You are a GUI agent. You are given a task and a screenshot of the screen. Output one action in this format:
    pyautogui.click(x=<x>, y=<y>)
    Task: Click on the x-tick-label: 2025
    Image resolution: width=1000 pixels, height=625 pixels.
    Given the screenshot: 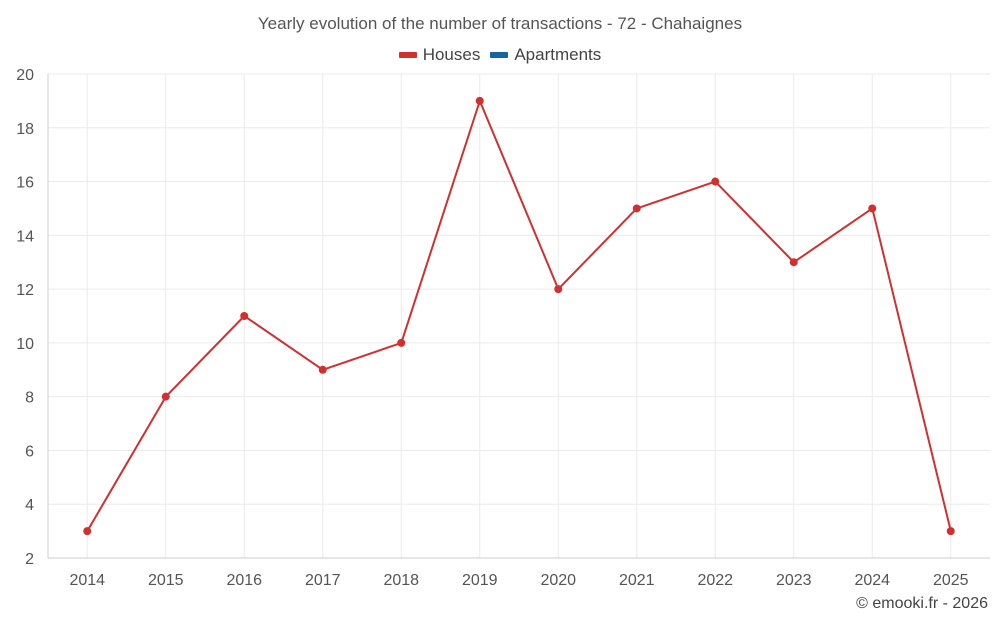 What is the action you would take?
    pyautogui.click(x=951, y=580)
    